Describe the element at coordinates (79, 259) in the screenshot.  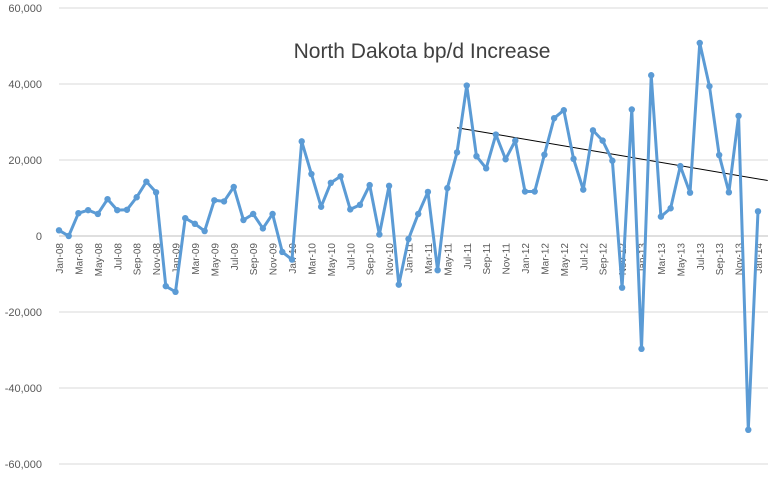
I see `x-tick-label: Mar-08` at that location.